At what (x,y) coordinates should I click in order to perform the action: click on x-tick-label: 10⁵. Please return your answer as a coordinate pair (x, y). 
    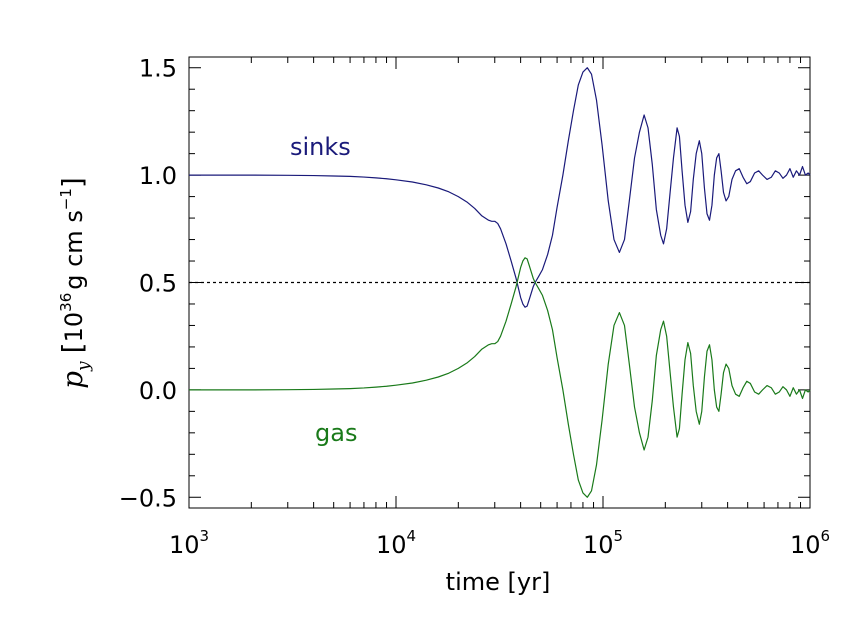
    Looking at the image, I should click on (603, 543).